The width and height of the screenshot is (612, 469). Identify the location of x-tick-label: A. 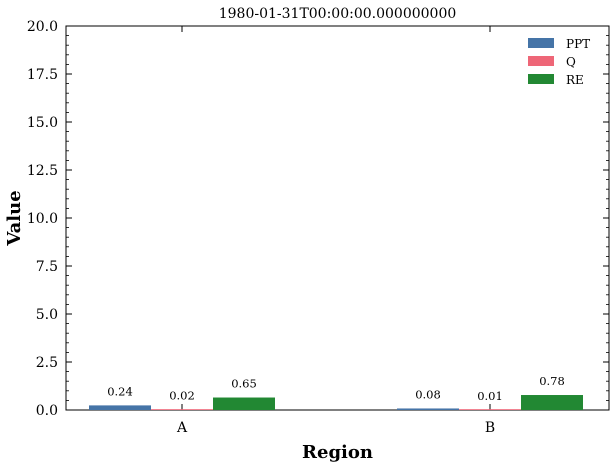
(182, 428).